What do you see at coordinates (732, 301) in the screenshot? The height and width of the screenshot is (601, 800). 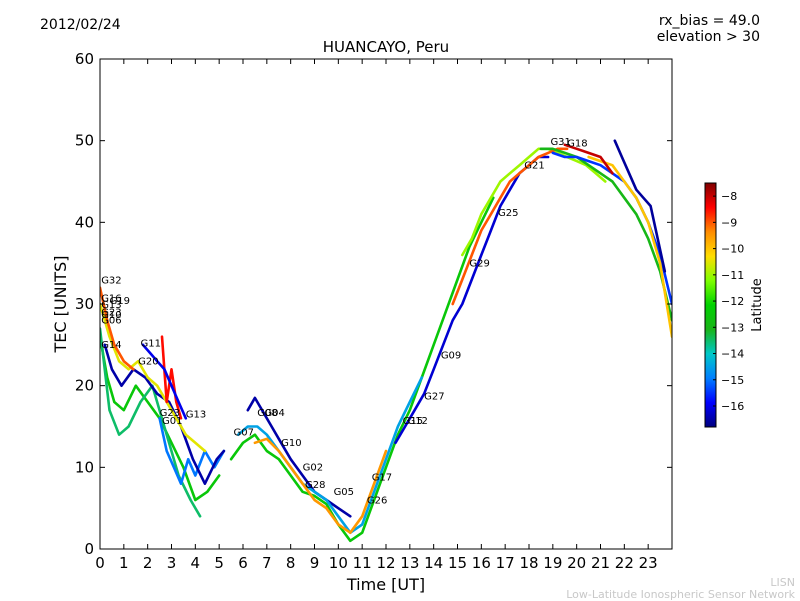 I see `colorbar-tick-label: −12` at bounding box center [732, 301].